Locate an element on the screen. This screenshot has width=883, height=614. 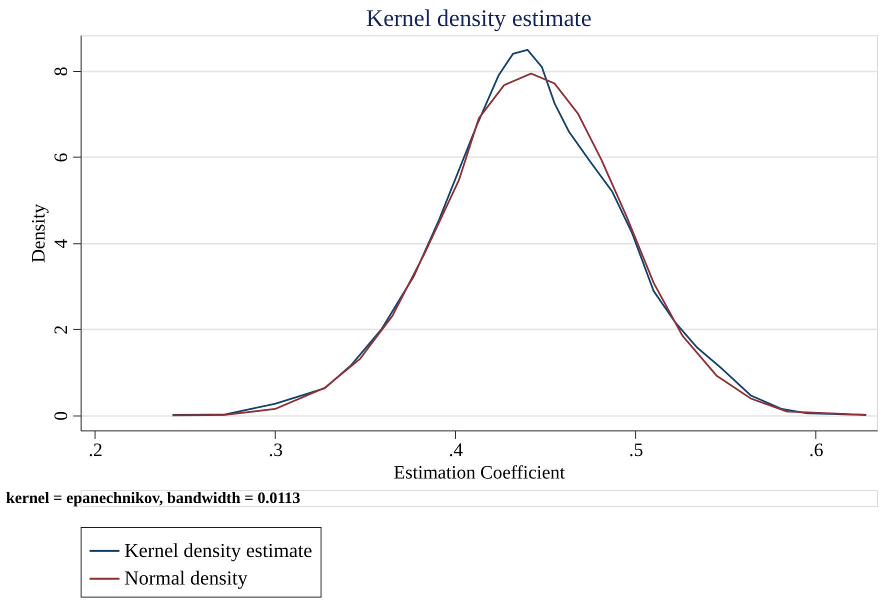
x-tick-label: .5 is located at coordinates (636, 450).